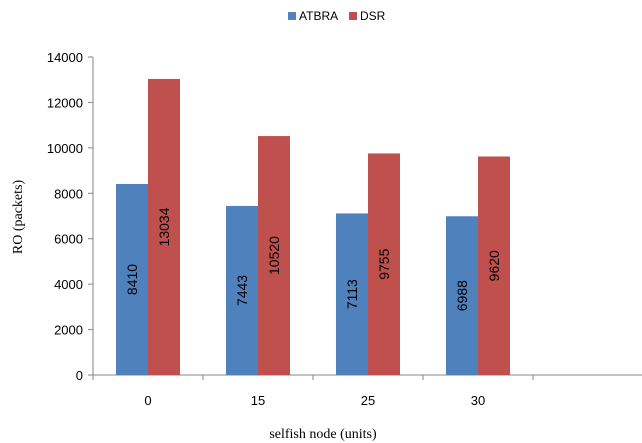  What do you see at coordinates (147, 400) in the screenshot?
I see `x-tick-label: 0` at bounding box center [147, 400].